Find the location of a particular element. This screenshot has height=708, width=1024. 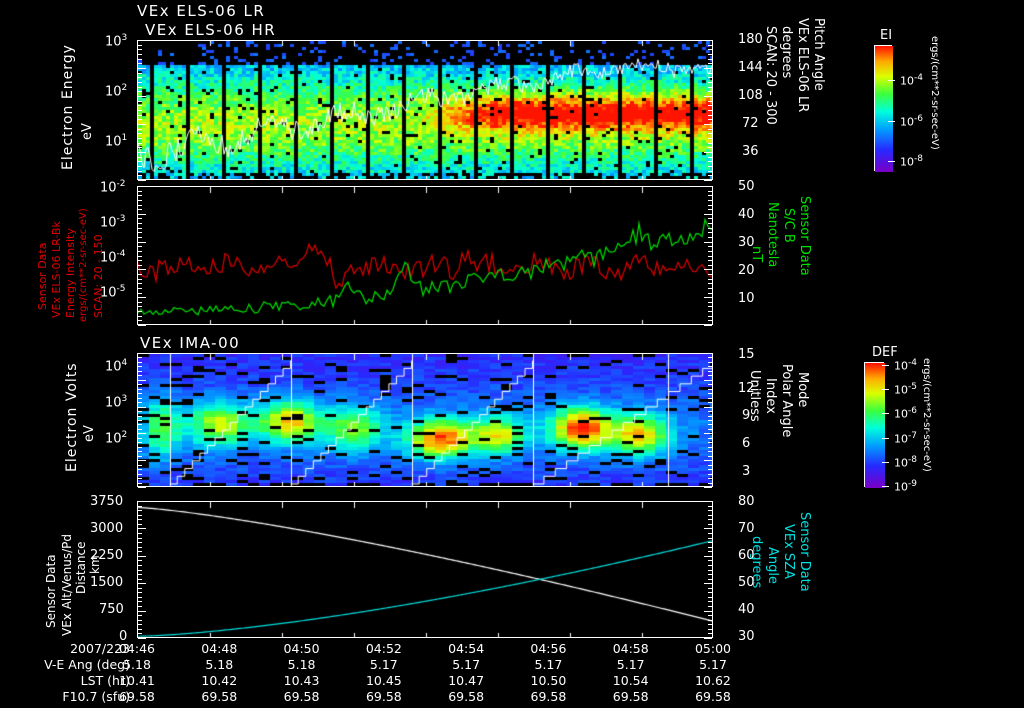

panel3-y2label-0: Mode is located at coordinates (802, 390).